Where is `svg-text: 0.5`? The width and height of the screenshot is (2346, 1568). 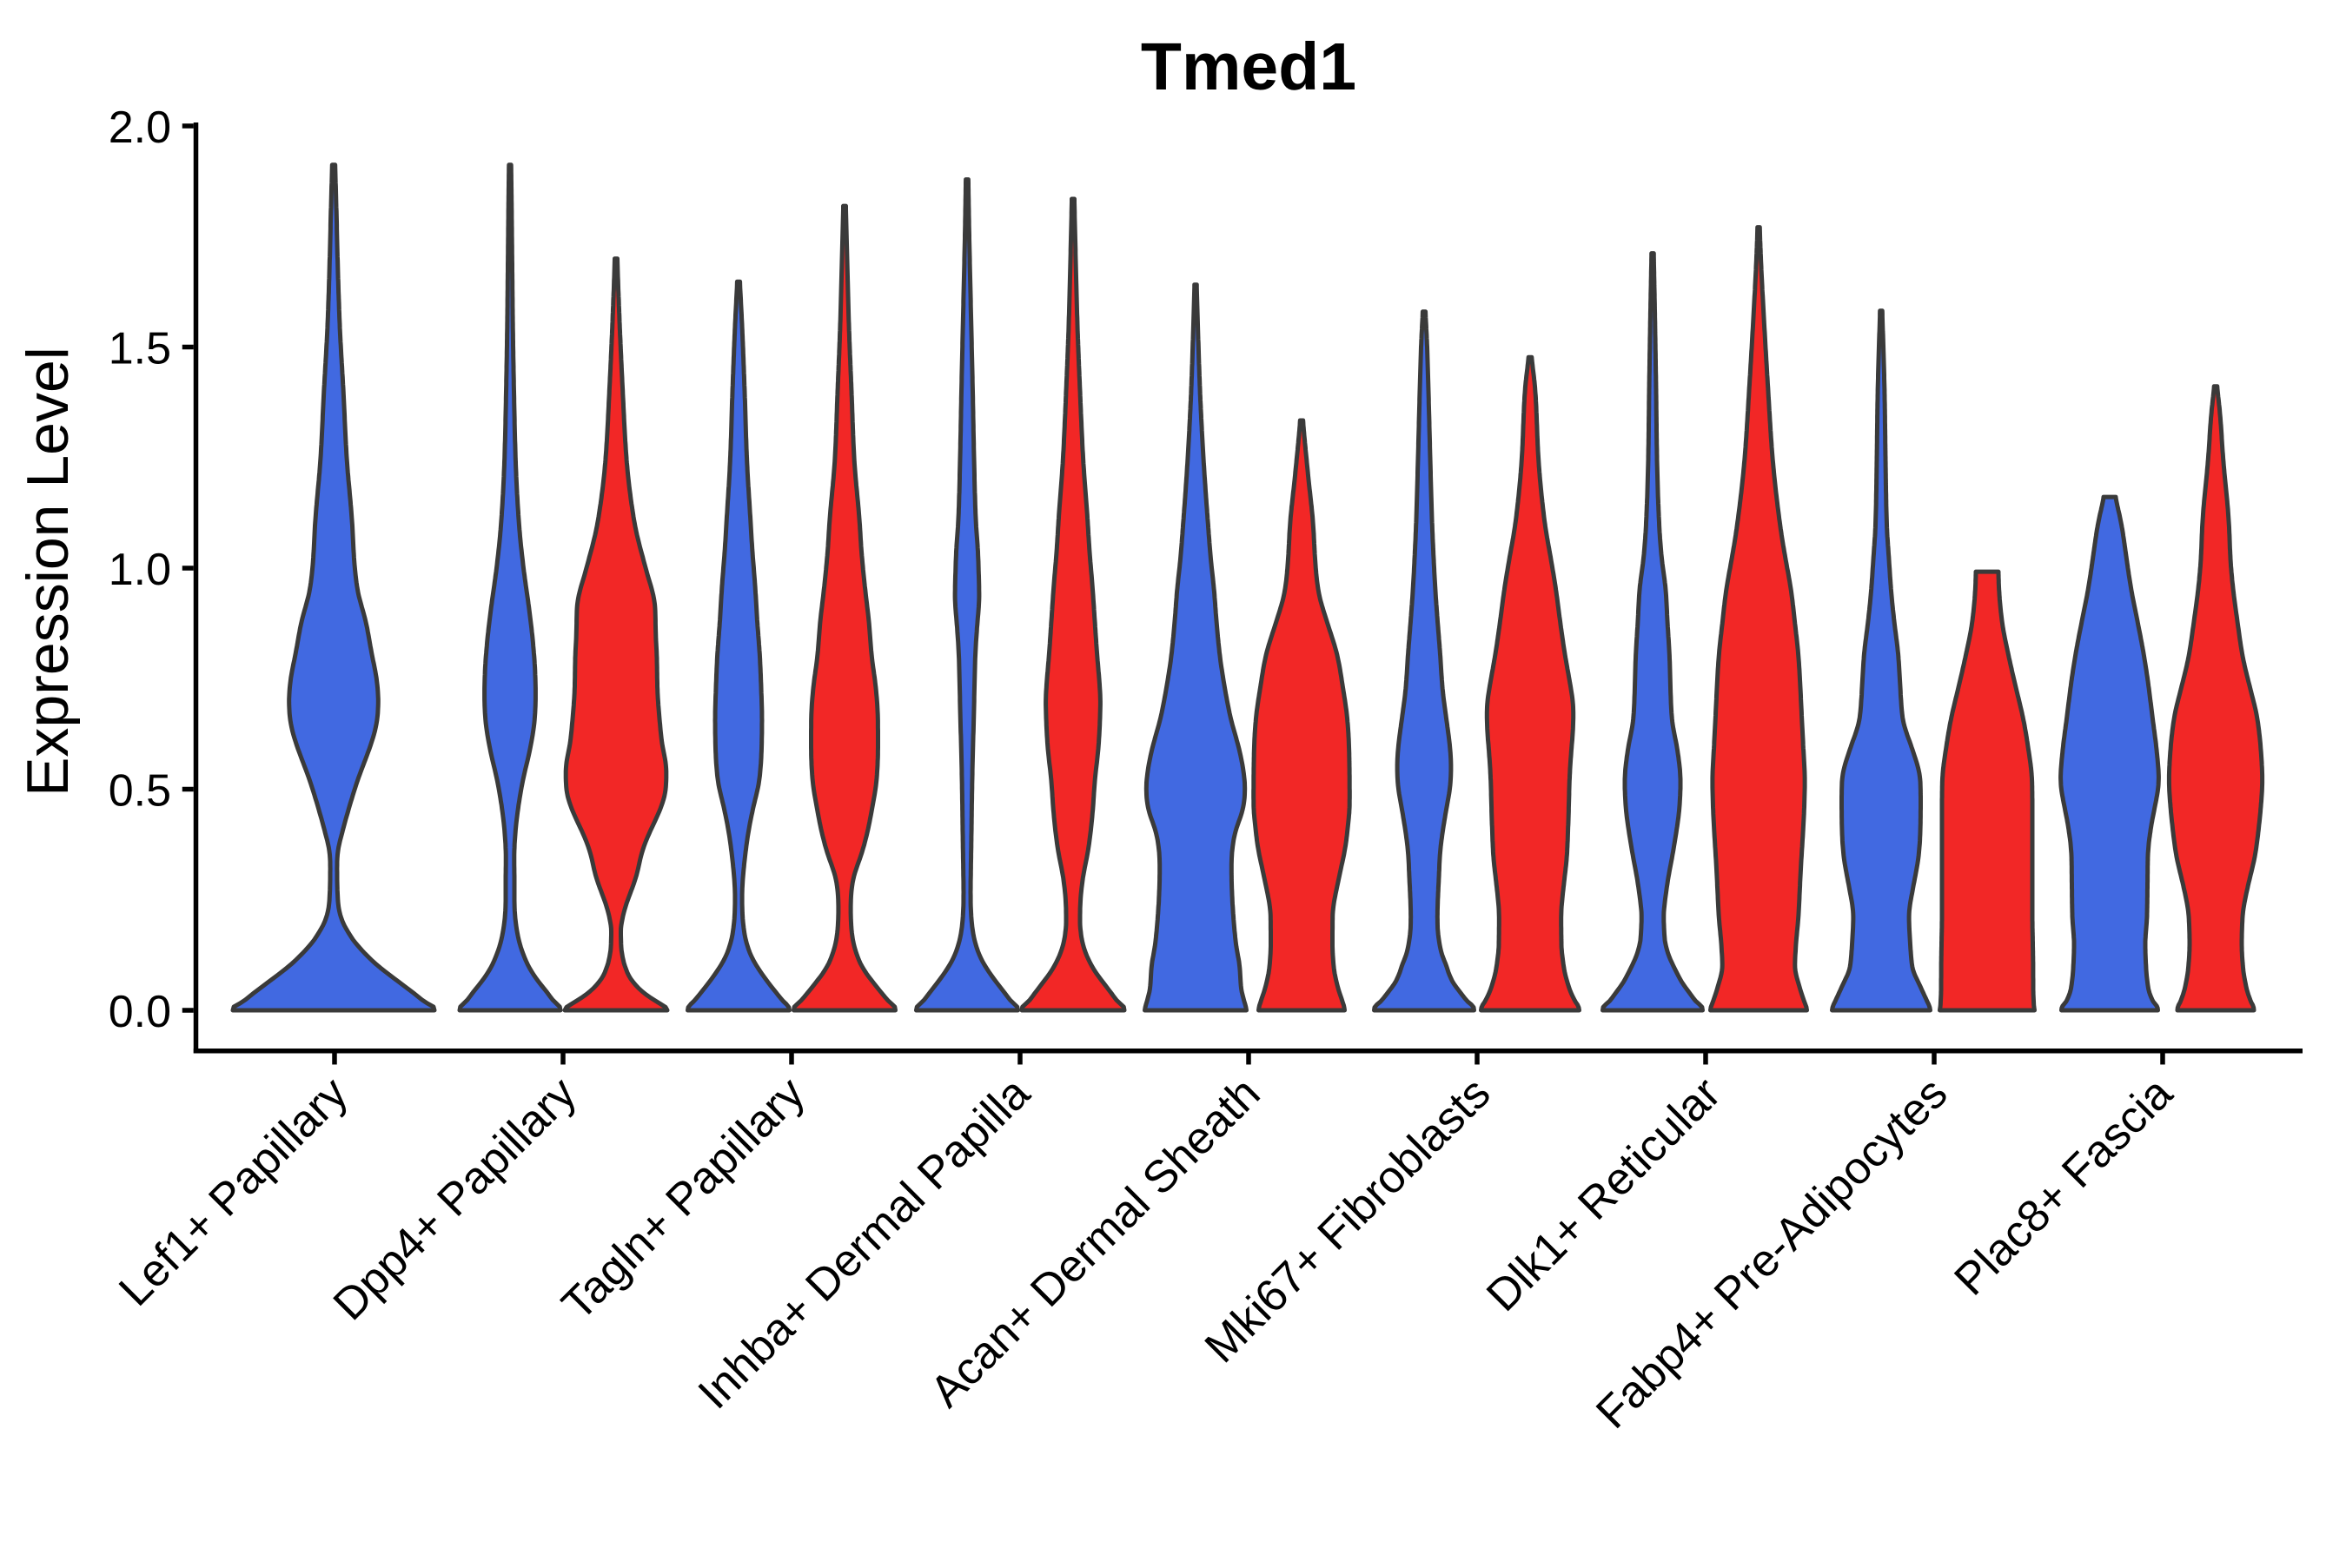 svg-text: 0.5 is located at coordinates (140, 791).